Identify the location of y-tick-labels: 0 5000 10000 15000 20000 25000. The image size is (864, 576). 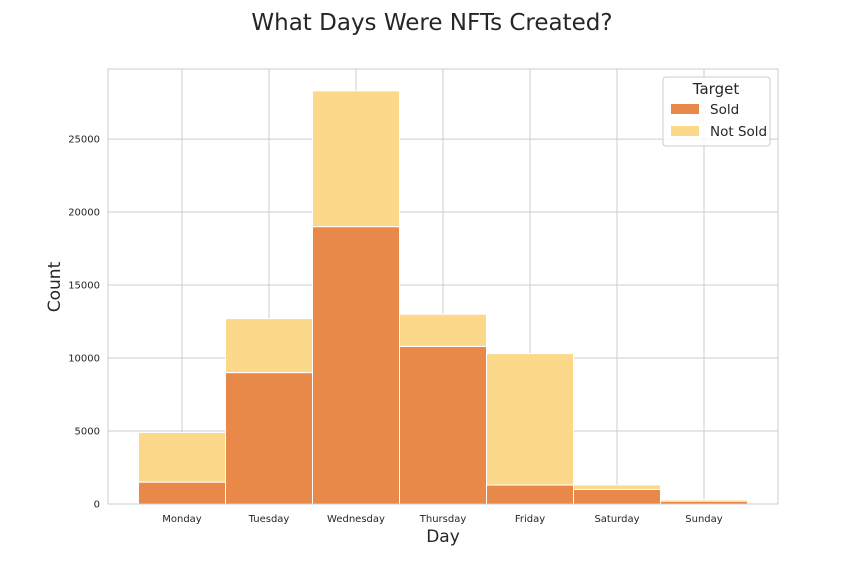
(84, 323).